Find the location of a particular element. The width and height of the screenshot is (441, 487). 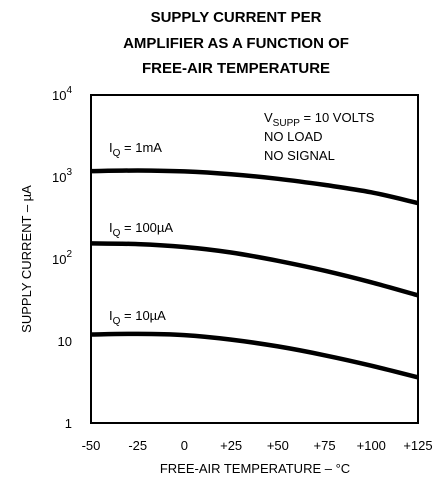

y-tick-label: 10 is located at coordinates (65, 341).